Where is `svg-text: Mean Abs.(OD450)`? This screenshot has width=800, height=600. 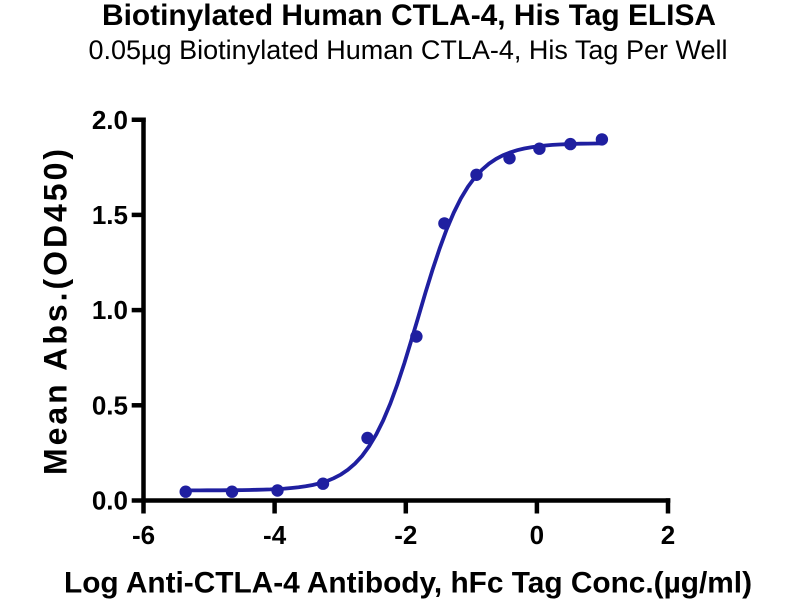 svg-text: Mean Abs.(OD450) is located at coordinates (56, 312).